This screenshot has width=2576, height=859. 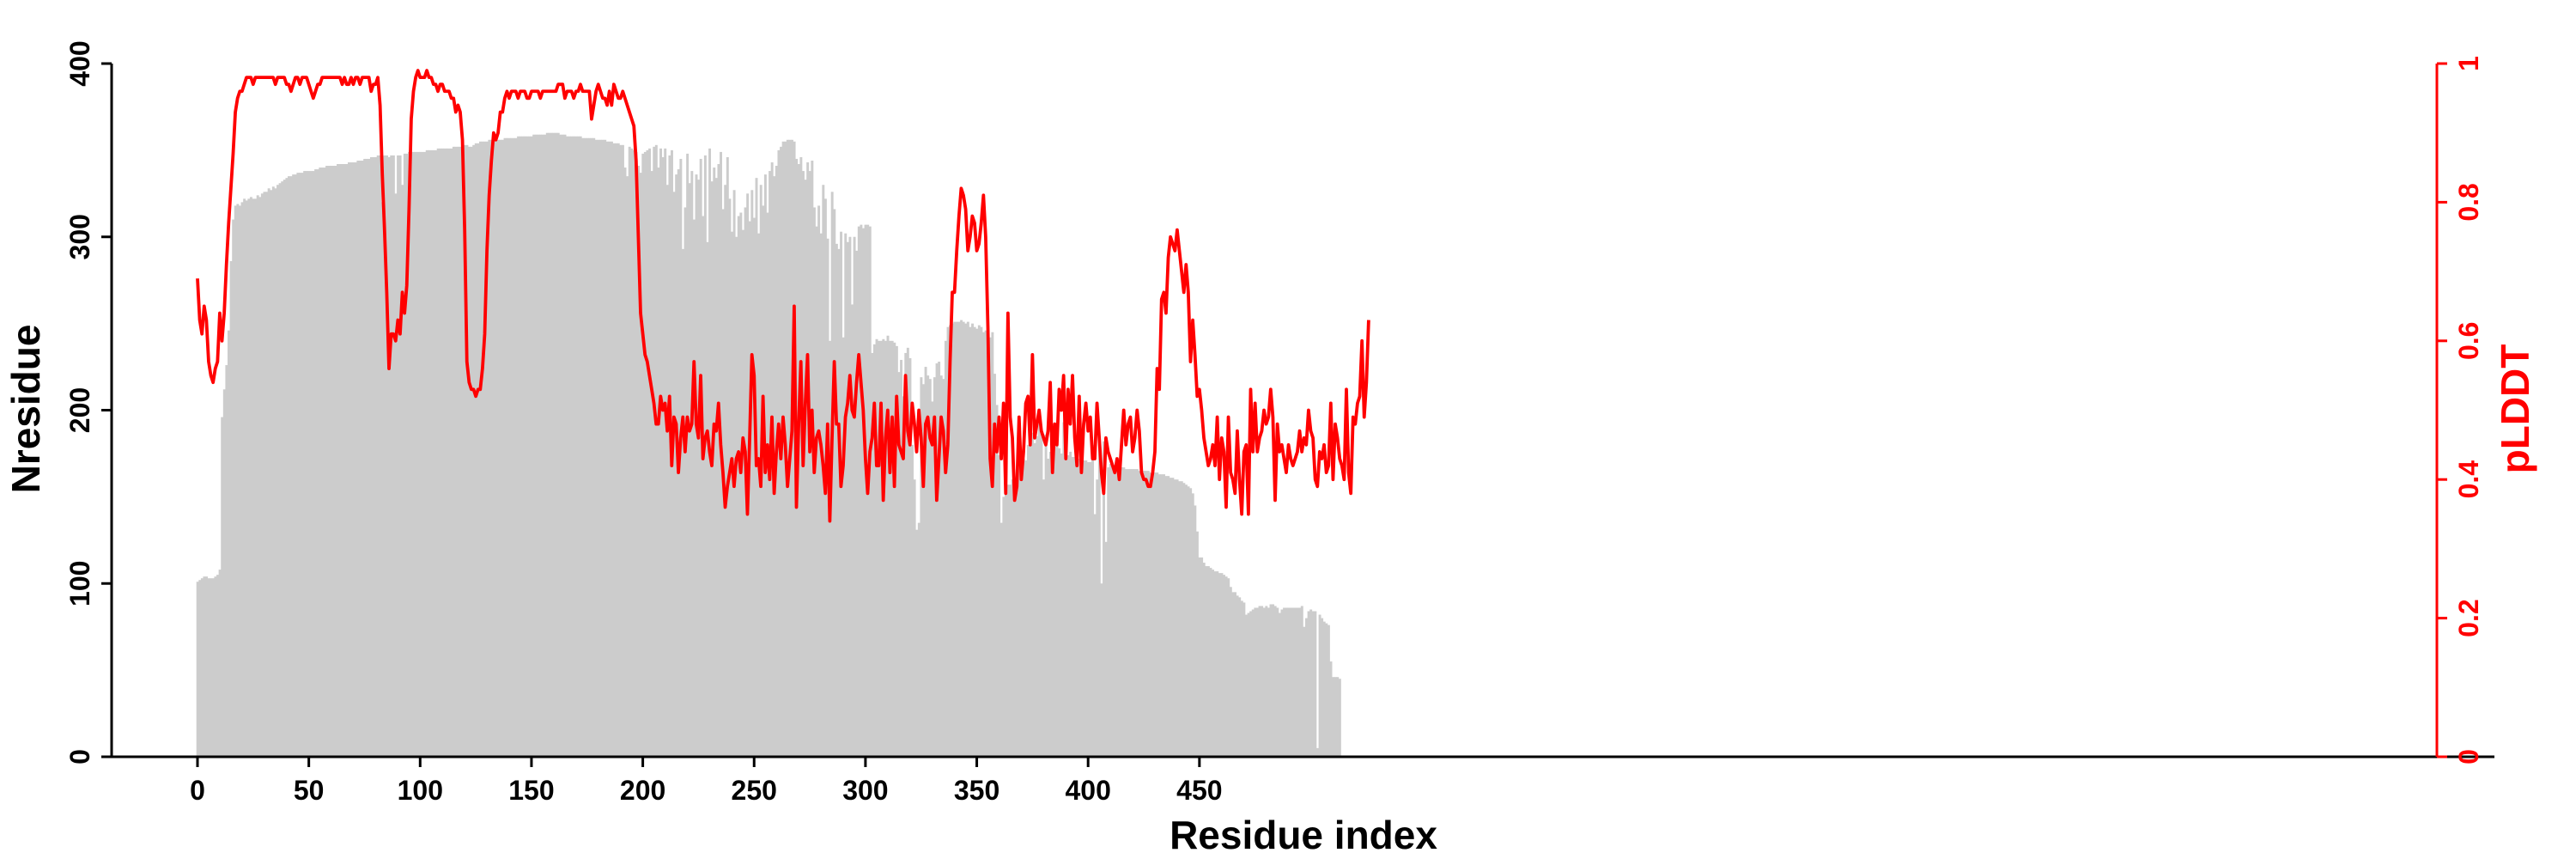 I want to click on x-tick-label: 0, so click(x=197, y=791).